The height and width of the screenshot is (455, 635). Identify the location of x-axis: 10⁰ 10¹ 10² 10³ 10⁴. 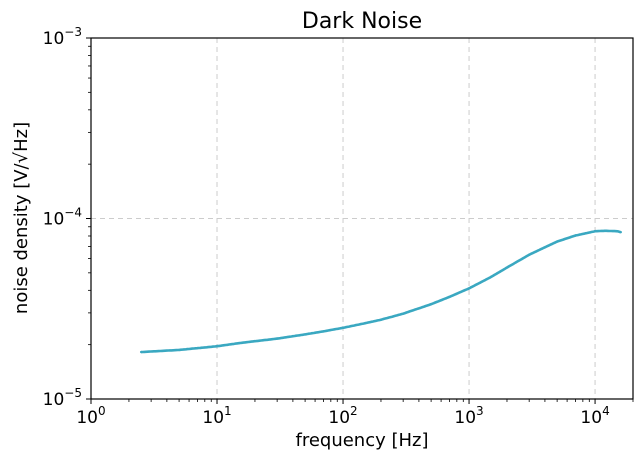
(355, 413).